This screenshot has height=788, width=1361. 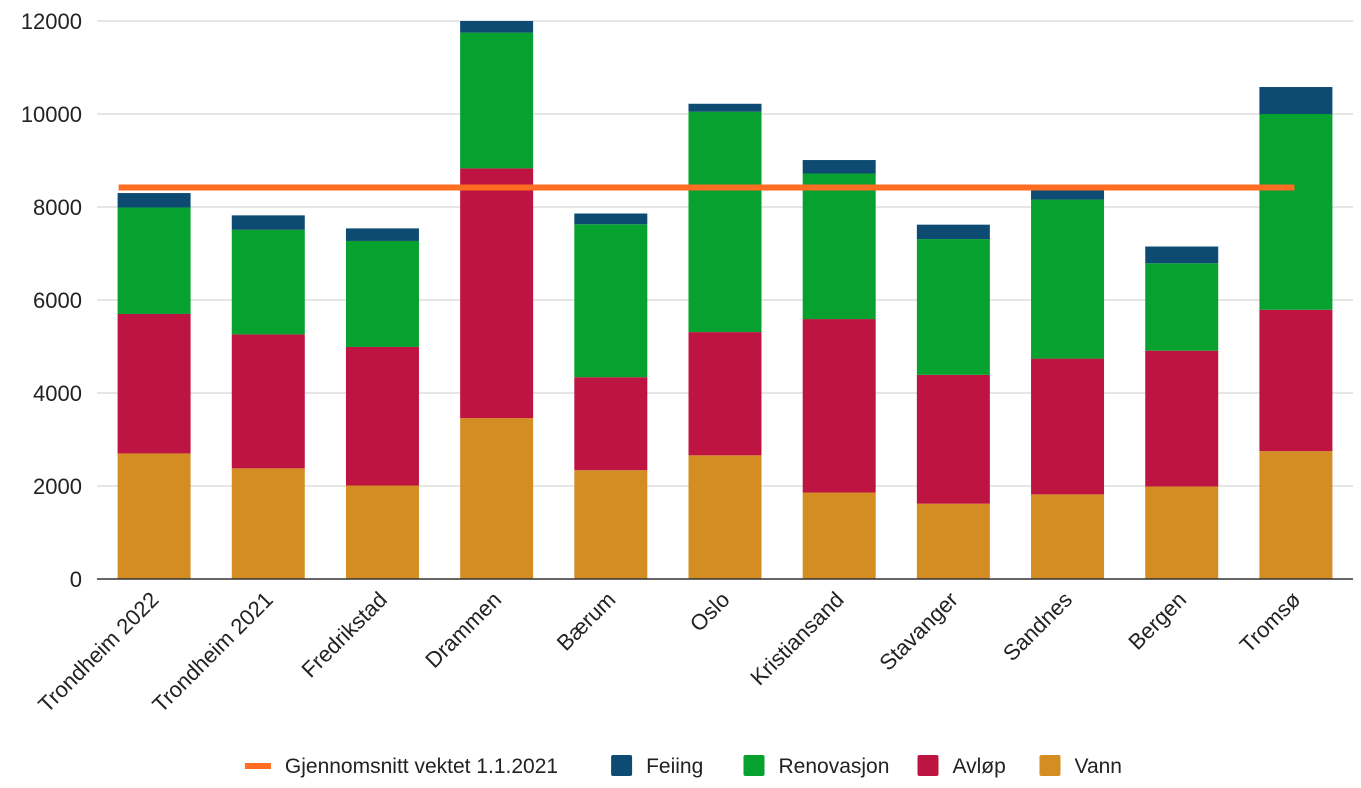 I want to click on bar-renovasjon-trondheim-2021, so click(x=268, y=282).